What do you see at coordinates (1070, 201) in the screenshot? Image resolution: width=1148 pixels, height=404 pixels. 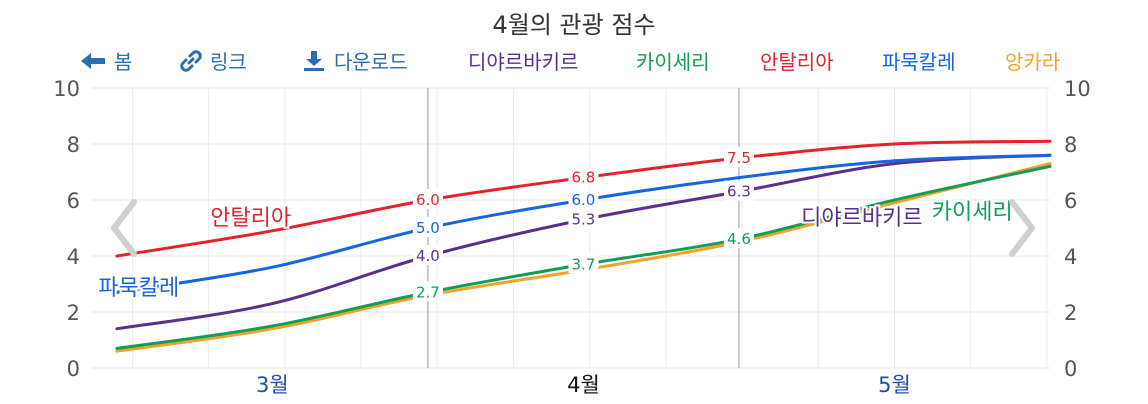 I see `y-tick-label-right: 6` at bounding box center [1070, 201].